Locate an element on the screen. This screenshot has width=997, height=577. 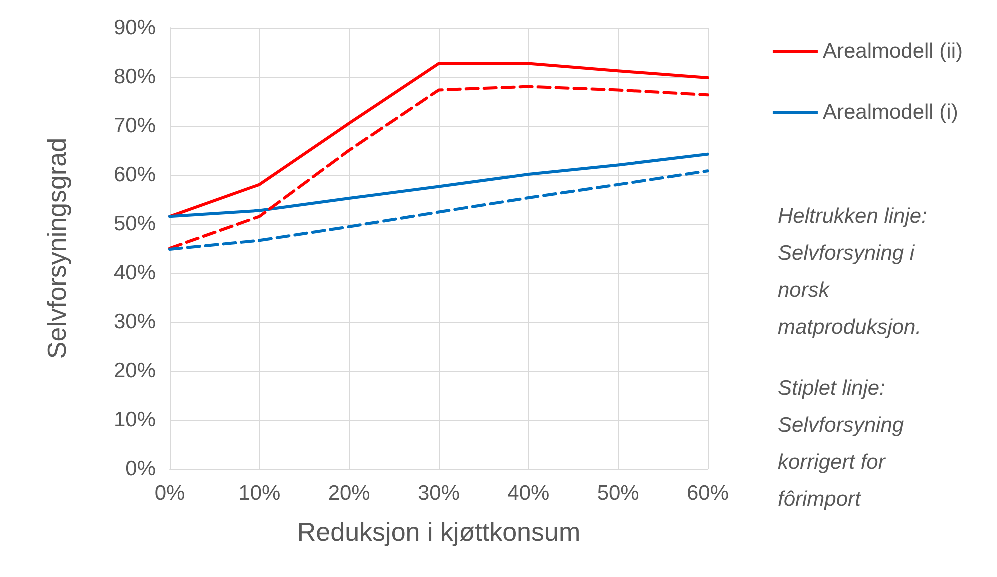
y-tick-label: 50% is located at coordinates (135, 224).